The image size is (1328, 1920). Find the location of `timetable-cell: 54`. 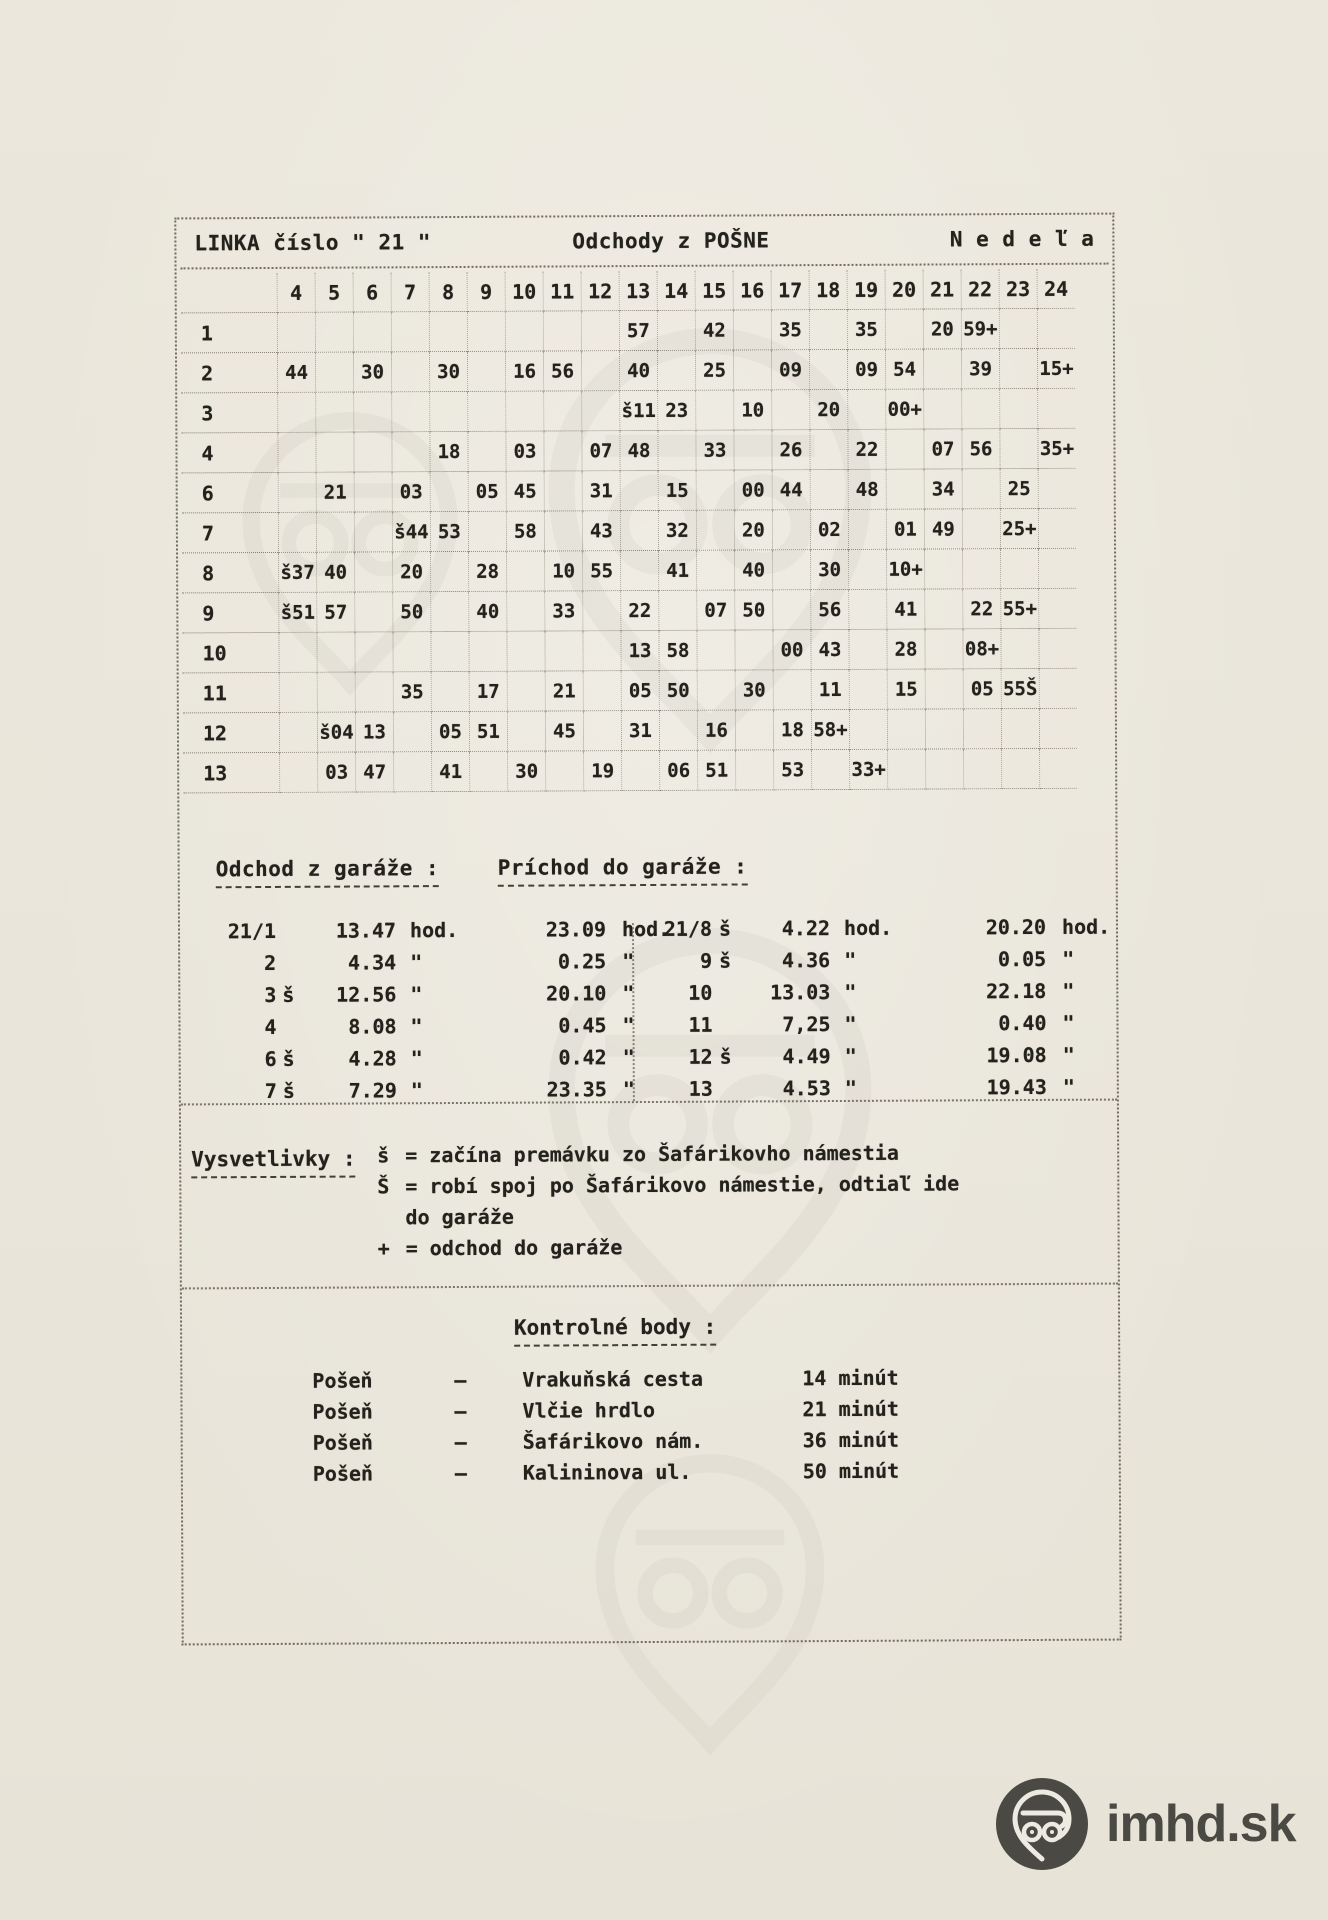

timetable-cell: 54 is located at coordinates (904, 369).